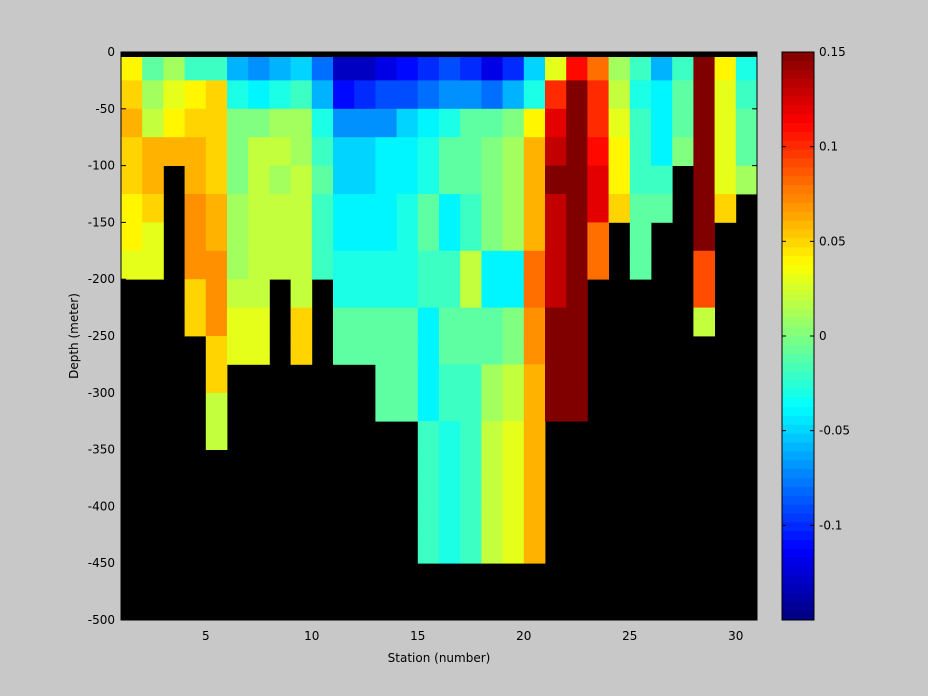  Describe the element at coordinates (101, 563) in the screenshot. I see `y-tick-label: -450` at that location.